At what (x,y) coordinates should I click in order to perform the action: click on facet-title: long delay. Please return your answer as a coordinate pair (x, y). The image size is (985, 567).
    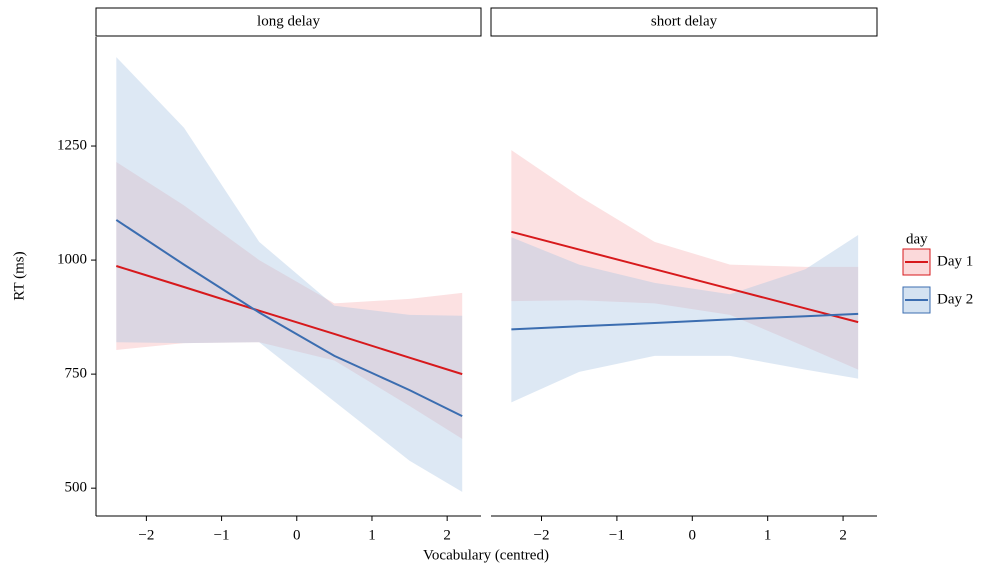
    Looking at the image, I should click on (288, 21).